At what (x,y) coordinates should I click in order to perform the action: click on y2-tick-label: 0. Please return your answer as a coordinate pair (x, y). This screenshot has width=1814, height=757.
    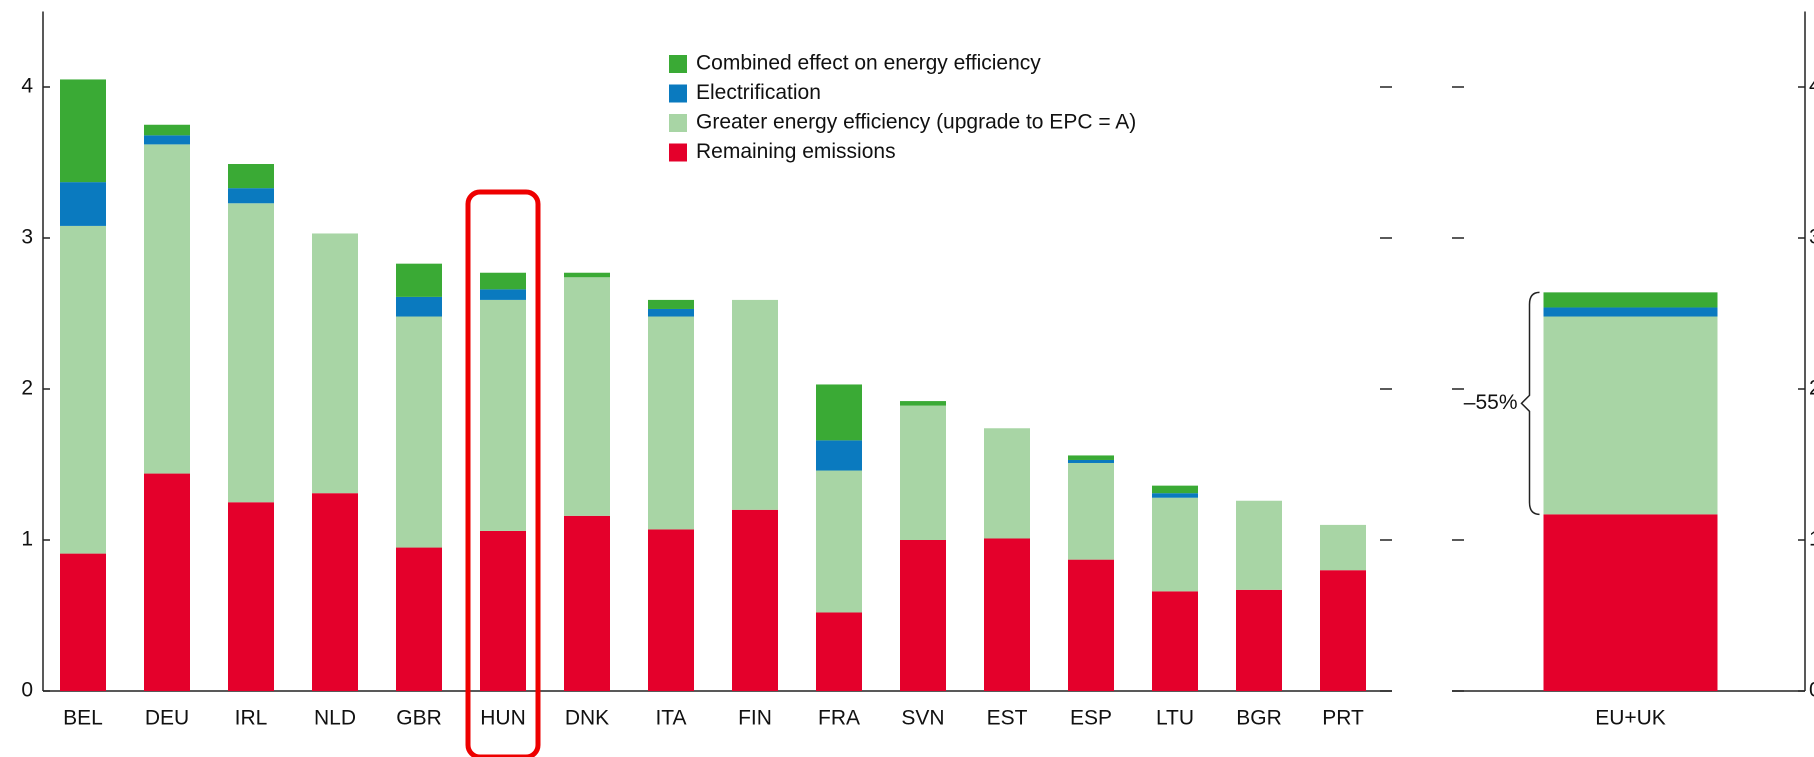
    Looking at the image, I should click on (1811, 690).